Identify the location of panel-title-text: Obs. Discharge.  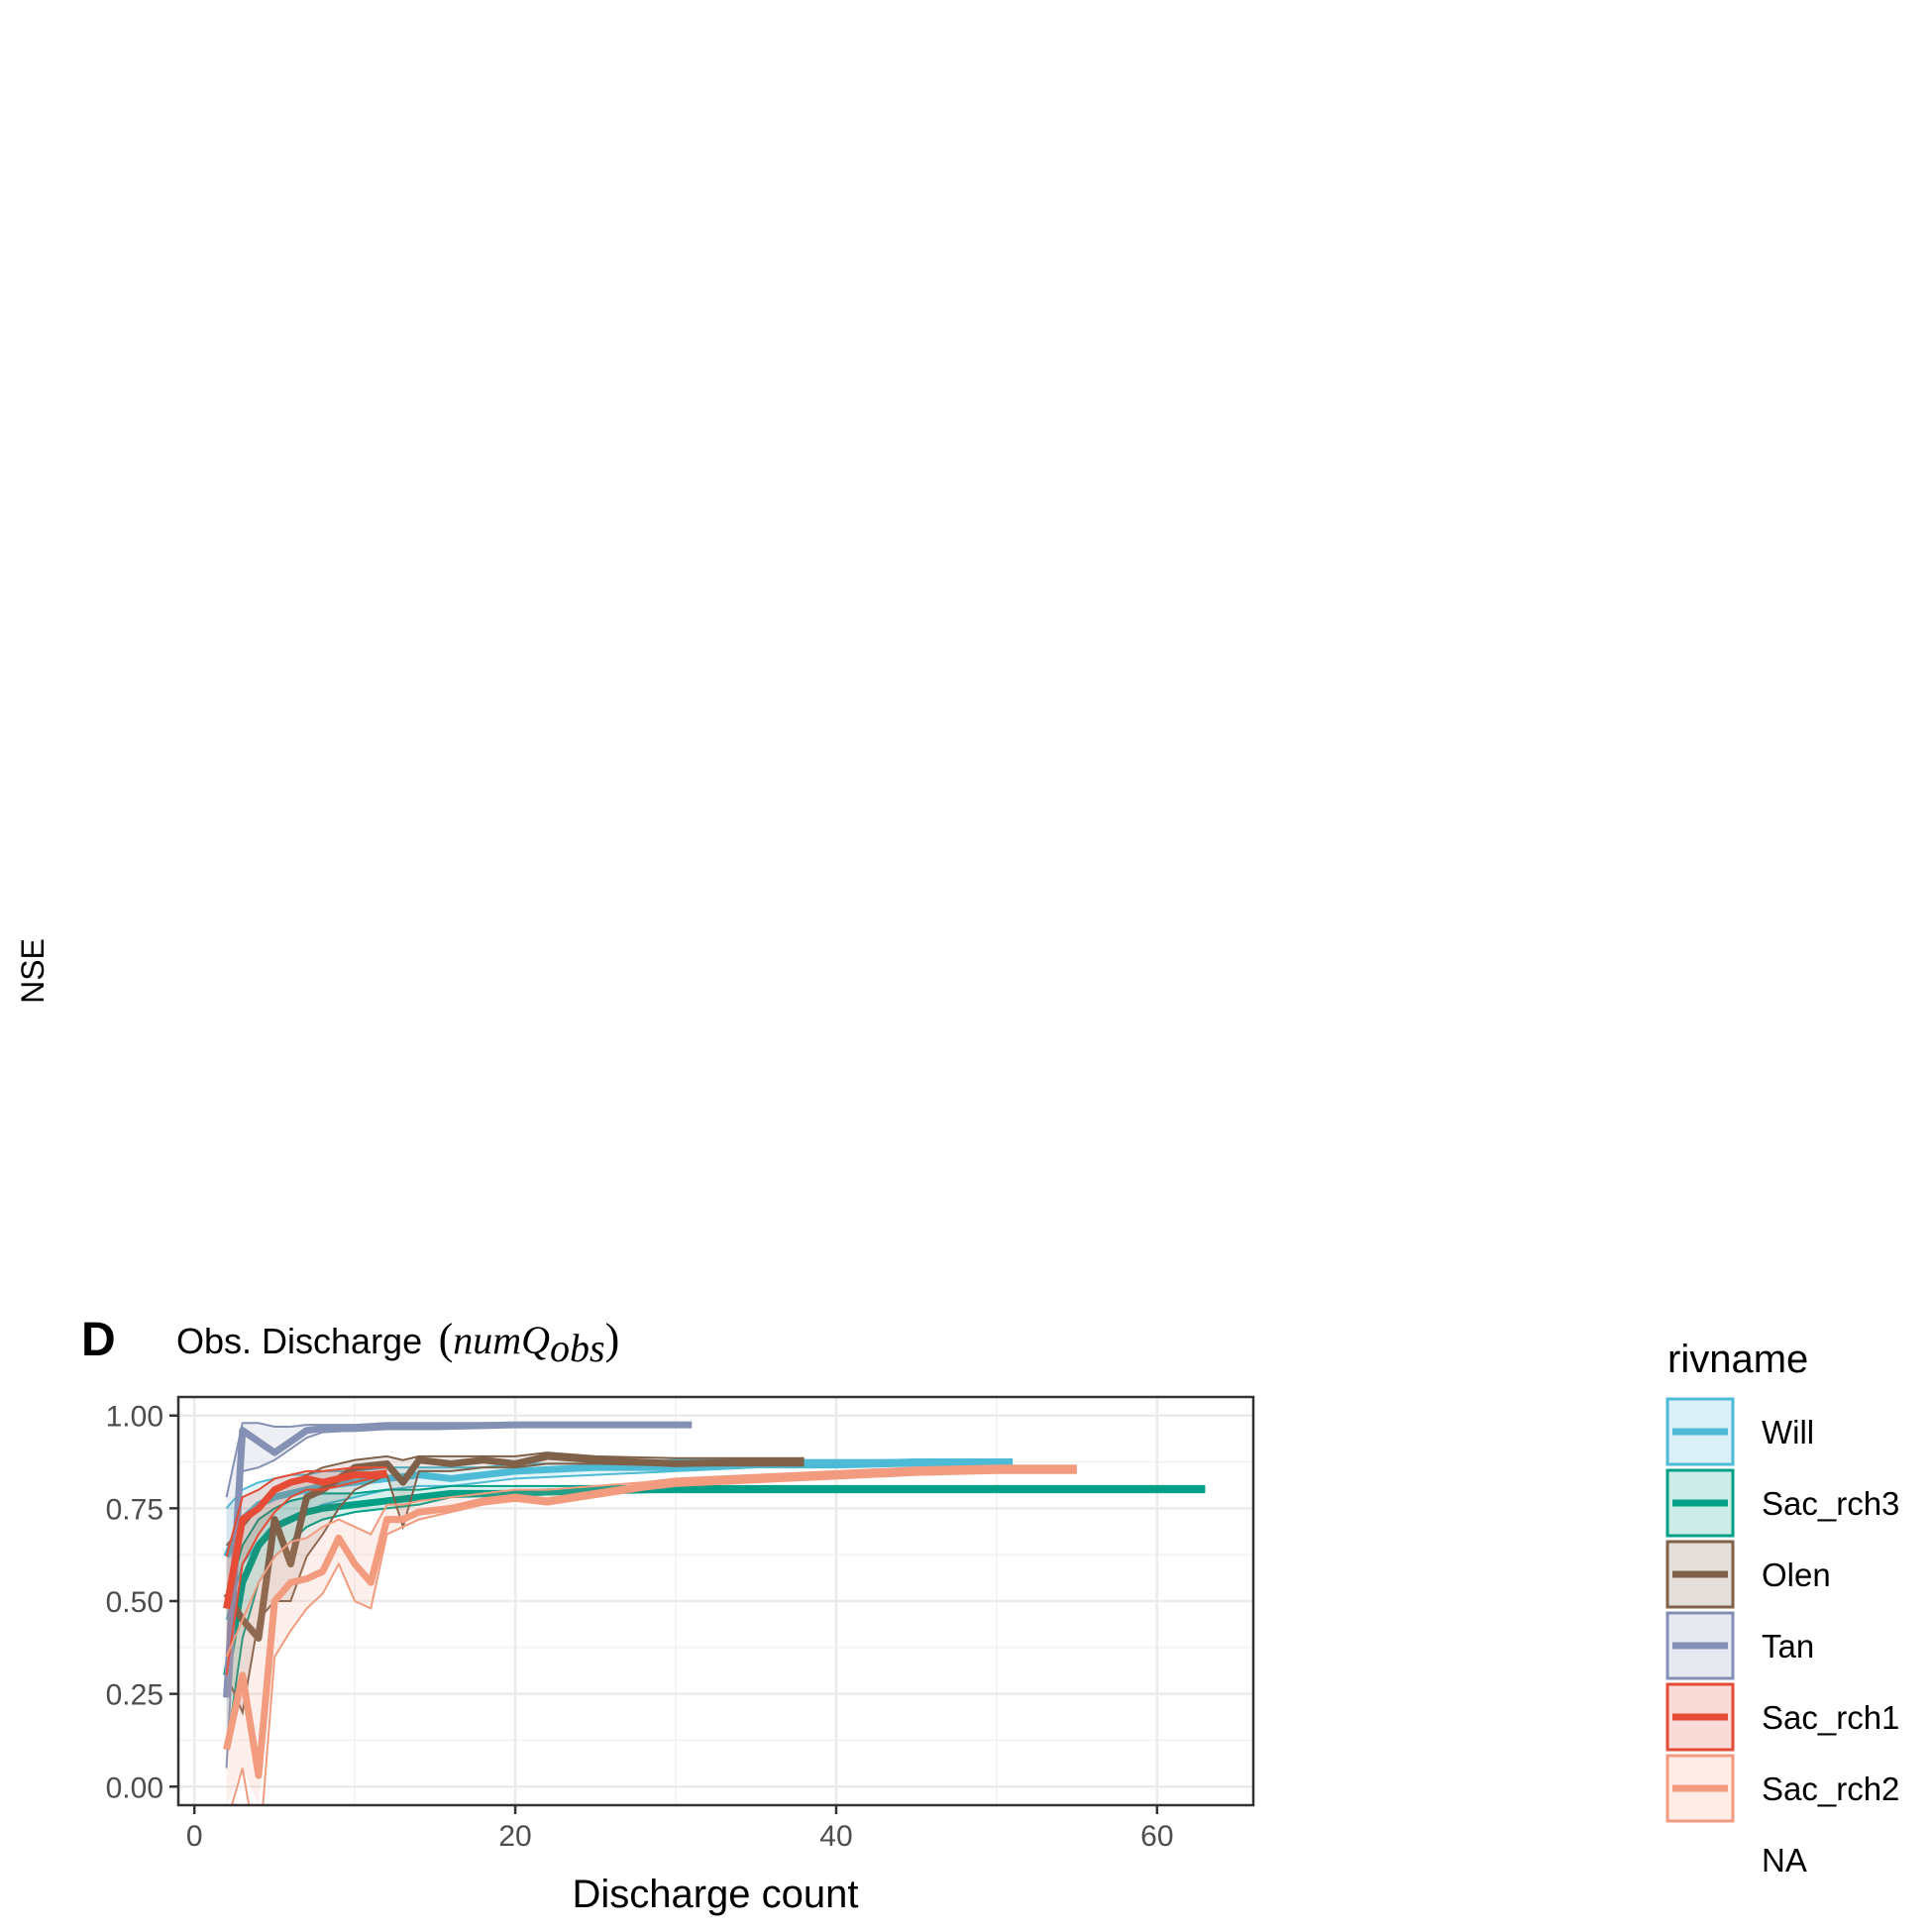
(299, 1341).